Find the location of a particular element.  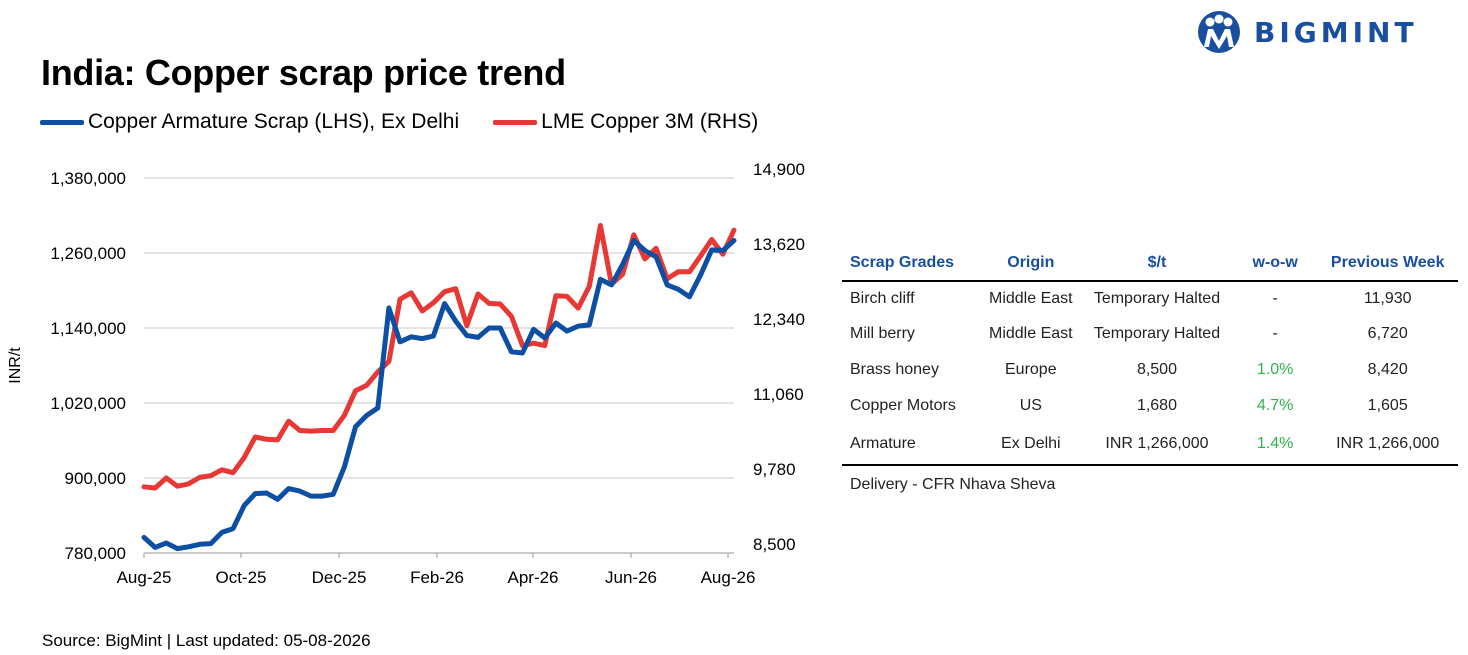

table-note: Delivery - CFR Nhava Sheva is located at coordinates (953, 484).